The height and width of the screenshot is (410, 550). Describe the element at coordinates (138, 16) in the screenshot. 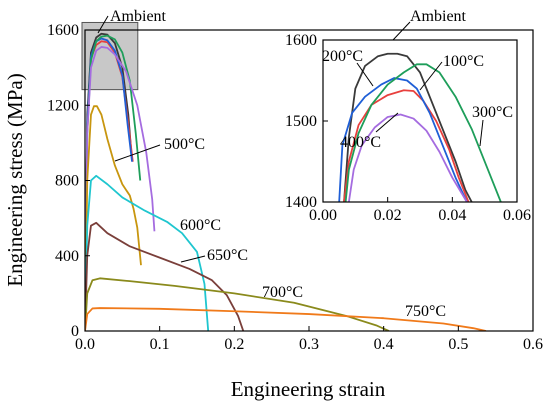

I see `annotation-ambient-main: Ambient` at that location.